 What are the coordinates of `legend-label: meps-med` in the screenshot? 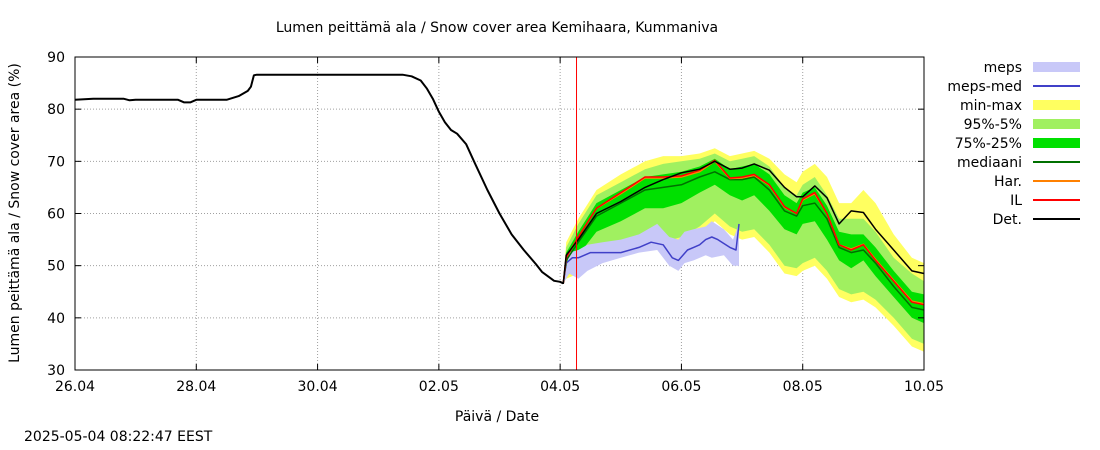 It's located at (984, 87).